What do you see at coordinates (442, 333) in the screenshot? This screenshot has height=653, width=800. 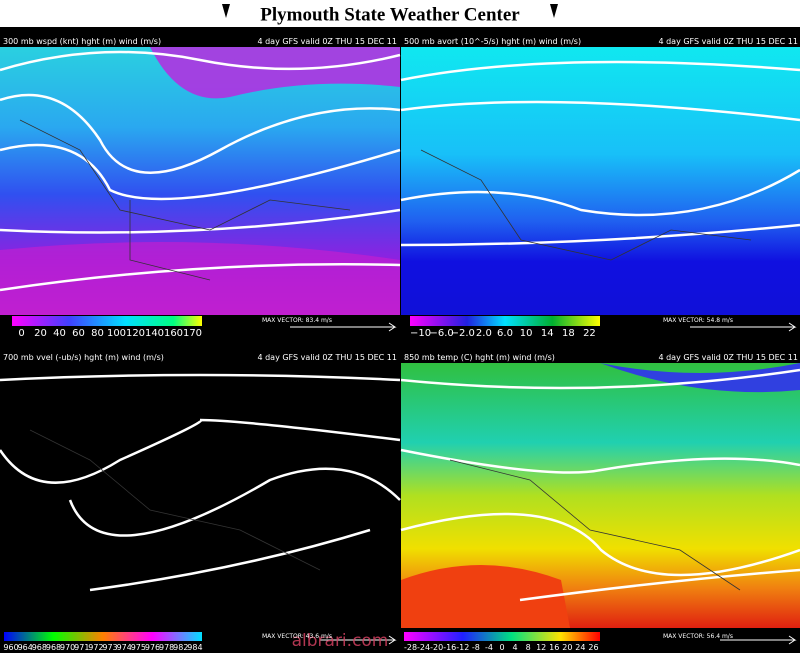 I see `colorbar-label: −6.0` at bounding box center [442, 333].